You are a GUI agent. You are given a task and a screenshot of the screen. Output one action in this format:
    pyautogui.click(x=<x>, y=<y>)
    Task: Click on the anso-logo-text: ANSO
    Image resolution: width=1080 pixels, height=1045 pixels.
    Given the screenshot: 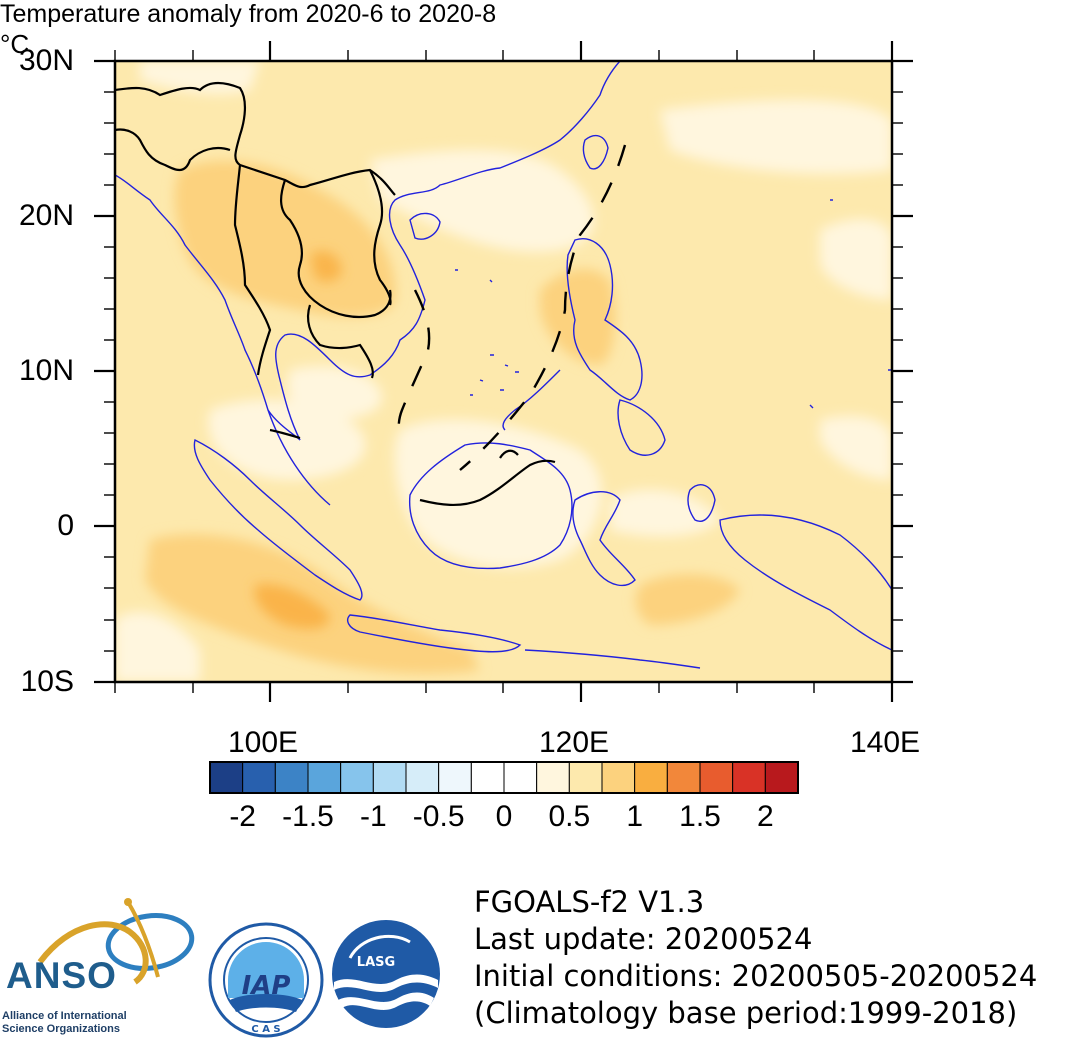 What is the action you would take?
    pyautogui.click(x=61, y=975)
    